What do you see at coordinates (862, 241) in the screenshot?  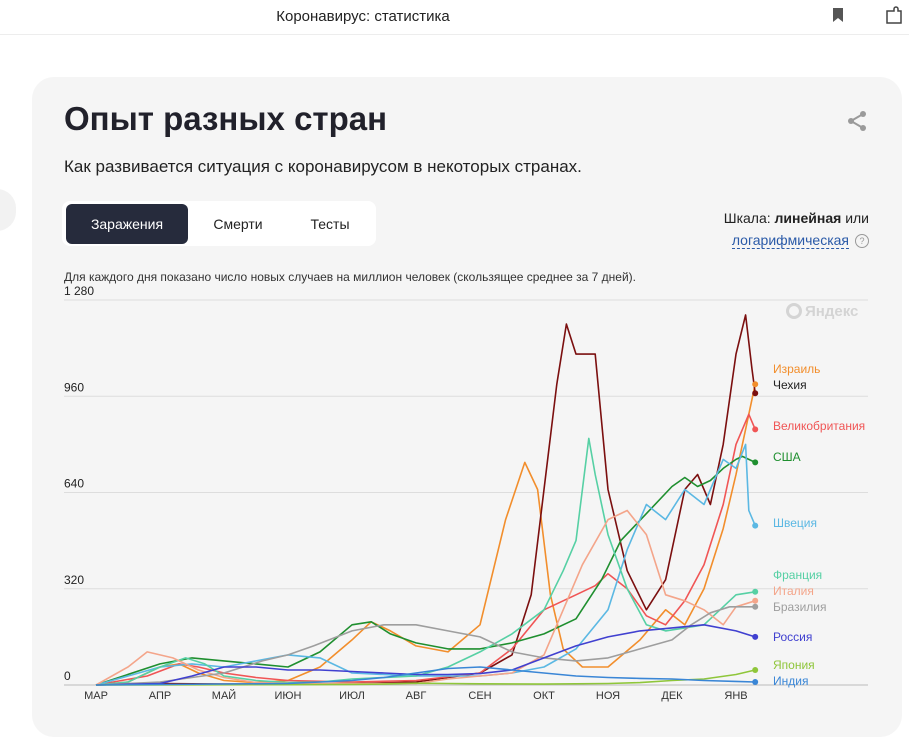 I see `help-icon: ?` at bounding box center [862, 241].